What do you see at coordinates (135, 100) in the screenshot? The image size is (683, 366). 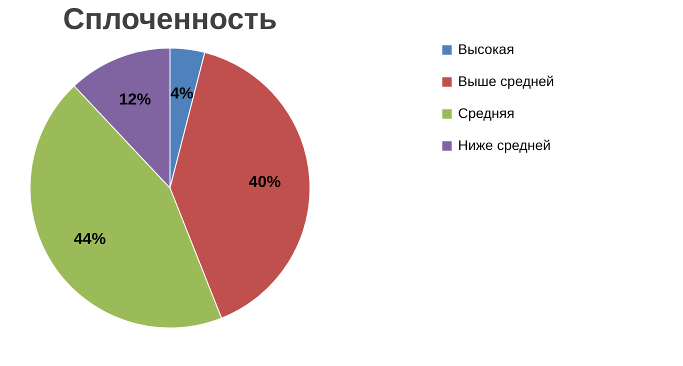 I see `data-label: 12%` at bounding box center [135, 100].